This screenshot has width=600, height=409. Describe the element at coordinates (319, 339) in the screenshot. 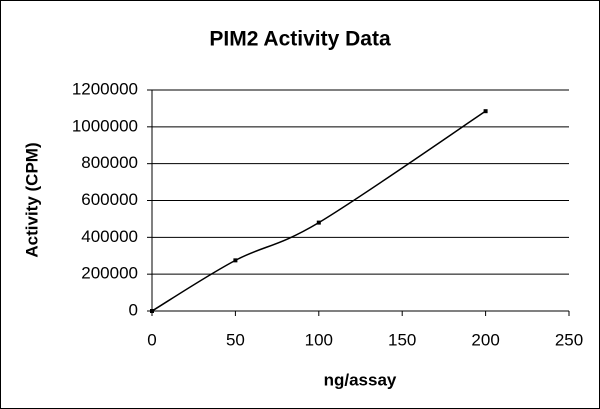

I see `x-tick-label: 100` at that location.